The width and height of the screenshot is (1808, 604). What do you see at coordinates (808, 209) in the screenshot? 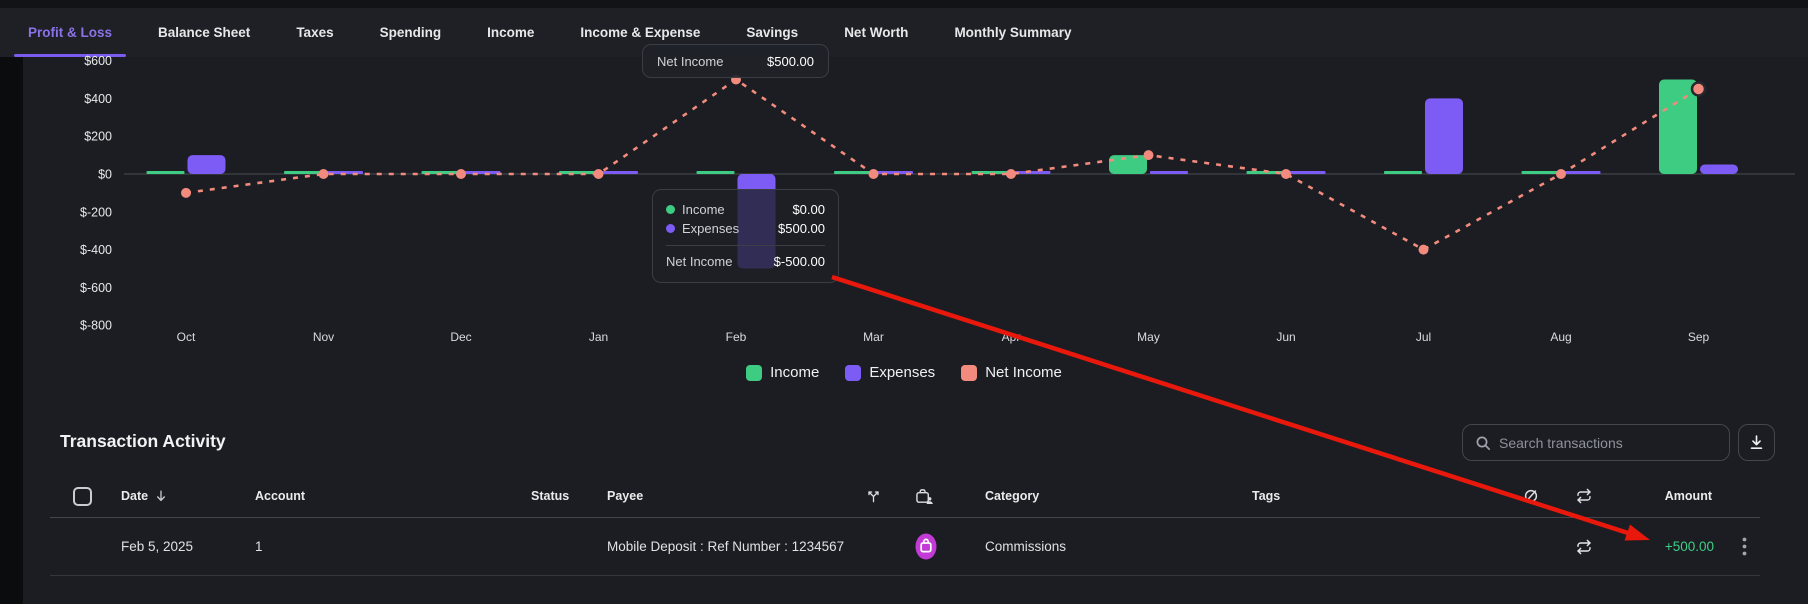
I see `tooltip-income-value: $0.00` at bounding box center [808, 209].